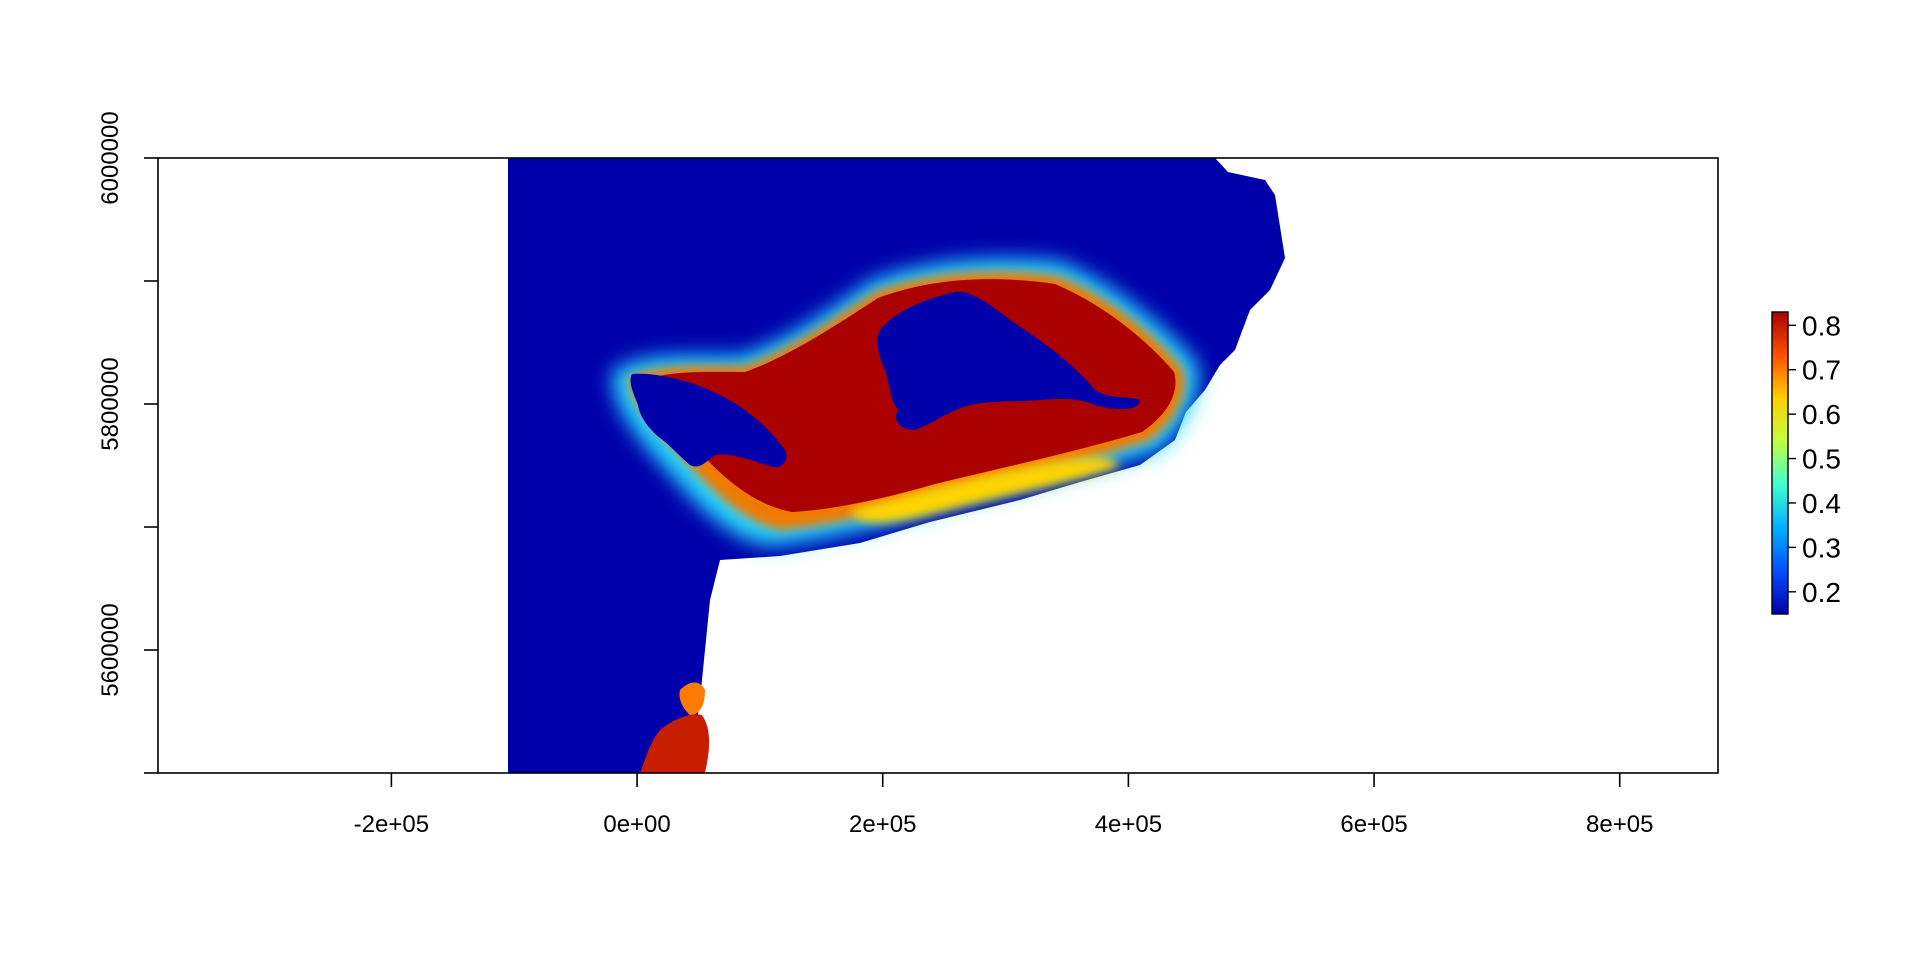 The width and height of the screenshot is (1920, 960). I want to click on x-tick-label: 0e+00, so click(636, 824).